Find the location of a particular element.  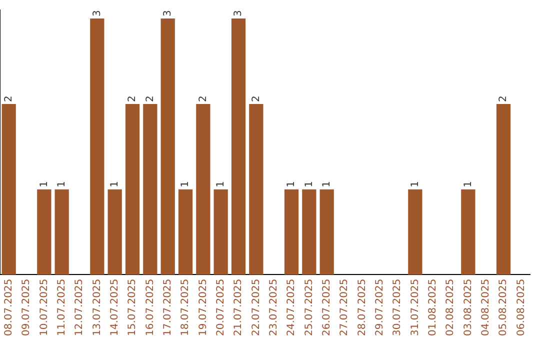

x-tick-label: 06.08.2025 is located at coordinates (521, 307).